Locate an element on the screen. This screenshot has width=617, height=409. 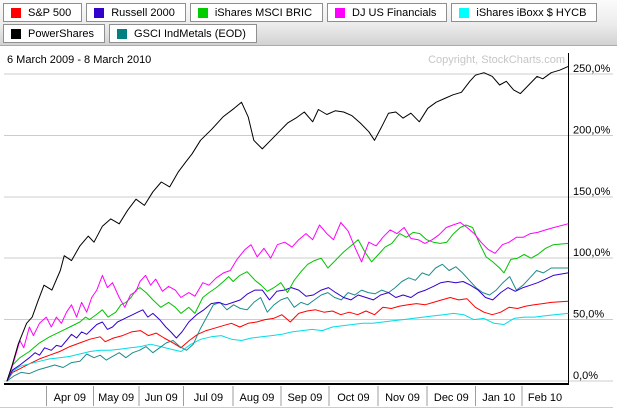
legend-swatch-powershares is located at coordinates (16, 33).